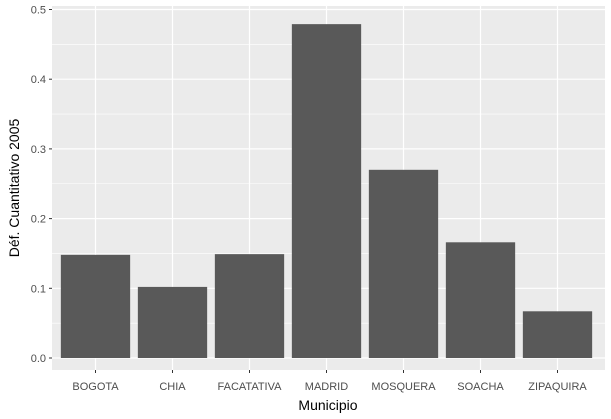 This screenshot has width=611, height=419. Describe the element at coordinates (95, 387) in the screenshot. I see `x-tick-label: BOGOTA` at that location.